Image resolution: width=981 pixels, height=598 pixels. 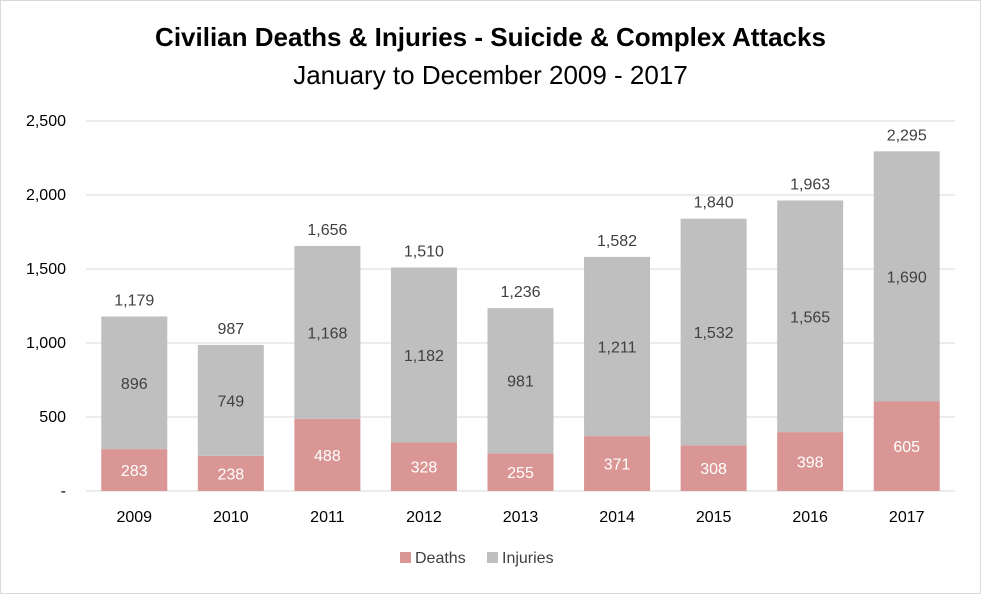 I want to click on x-axis-ticks: 2009 2010 2011 2012 2013 2014 2015 2016 2017, so click(x=520, y=517).